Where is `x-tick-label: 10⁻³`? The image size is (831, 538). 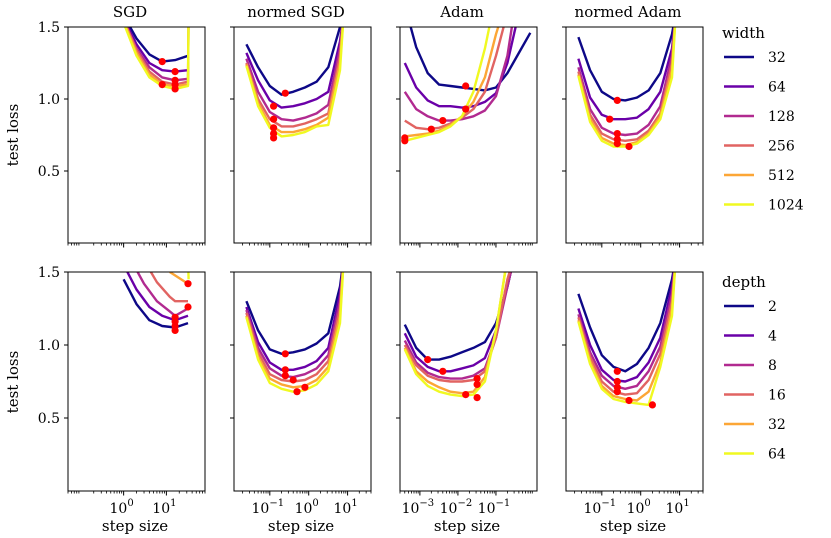
x-tick-label: 10⁻³ is located at coordinates (418, 507).